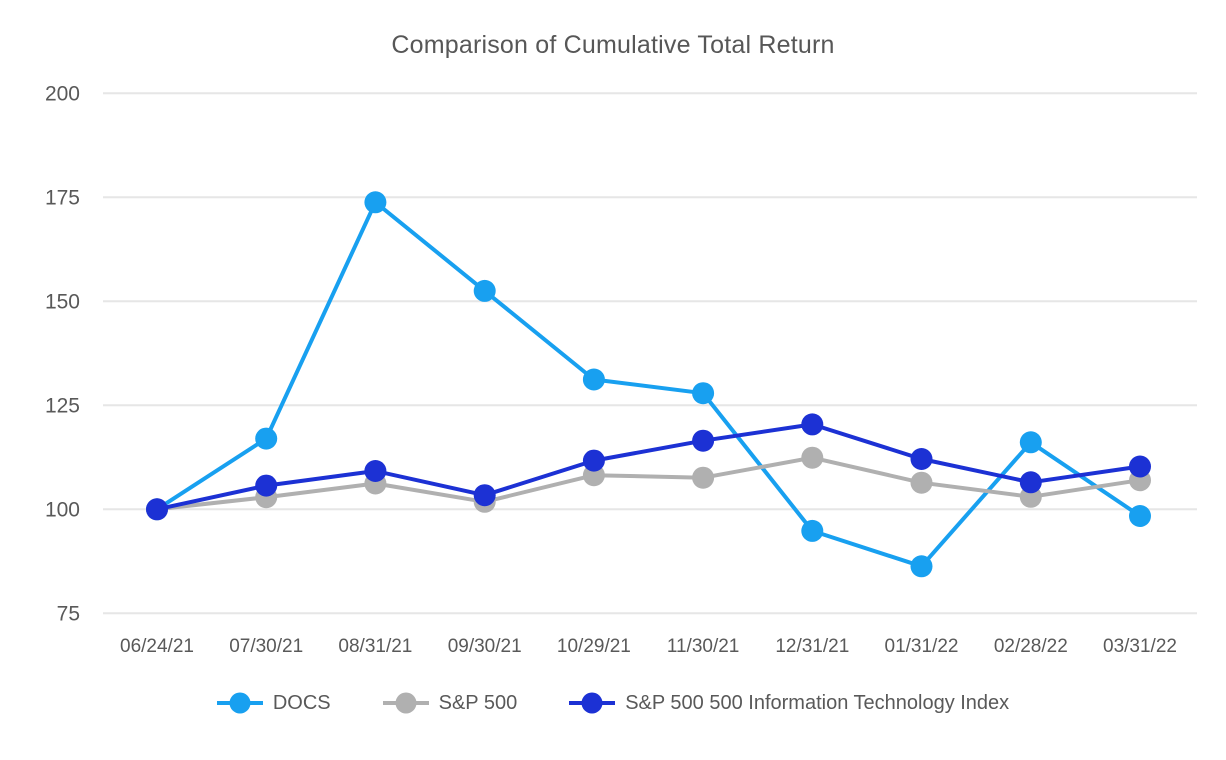 This screenshot has width=1226, height=760. Describe the element at coordinates (922, 646) in the screenshot. I see `x-axis-tick-label: 01/31/22` at that location.